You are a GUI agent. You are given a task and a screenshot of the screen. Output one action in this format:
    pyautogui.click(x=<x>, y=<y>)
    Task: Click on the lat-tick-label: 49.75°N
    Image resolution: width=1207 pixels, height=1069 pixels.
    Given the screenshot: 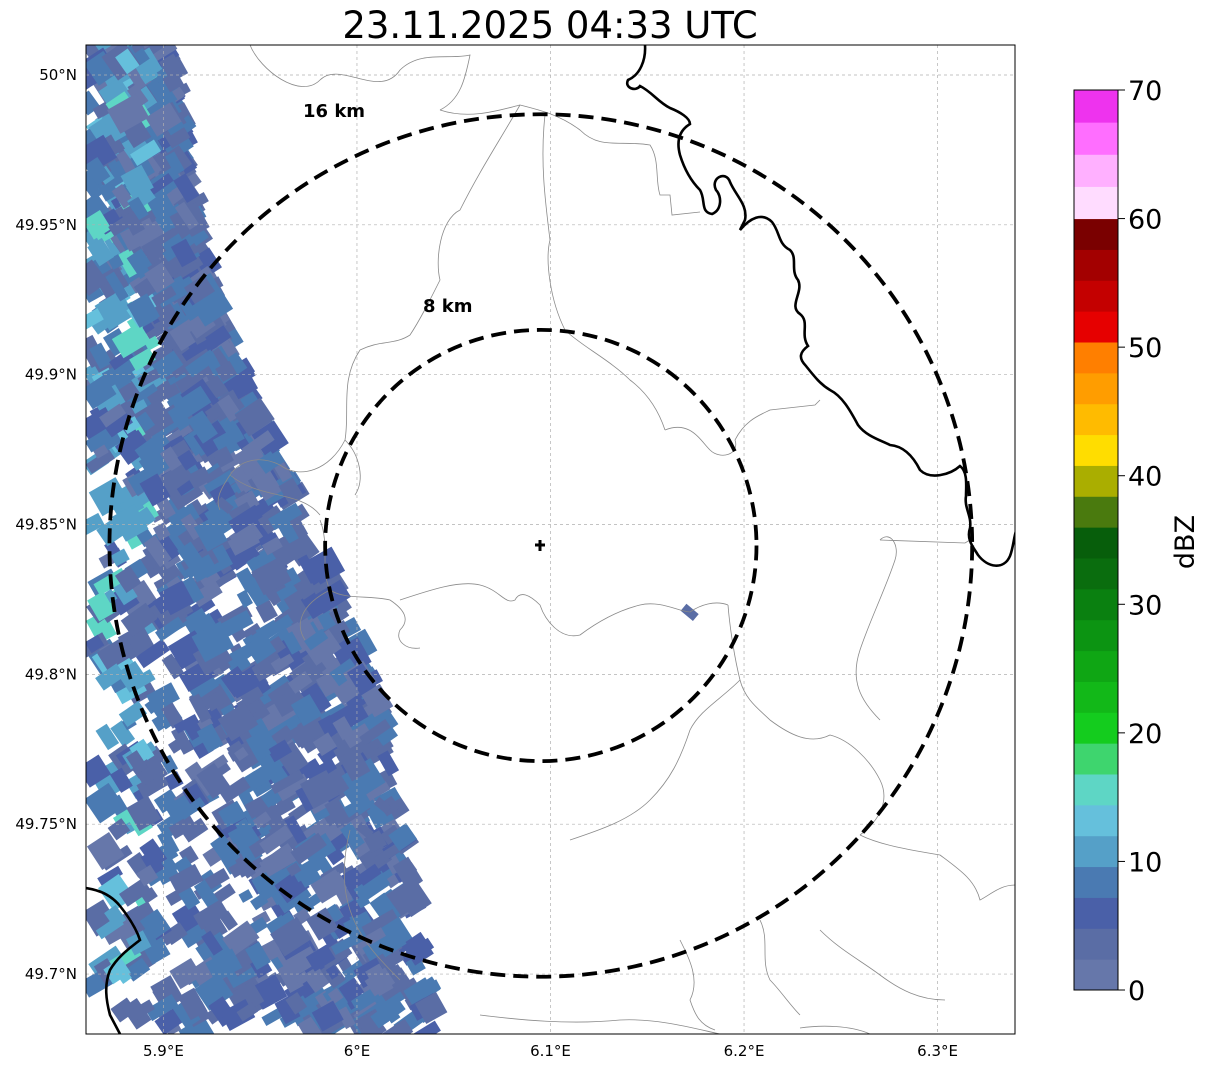 What is the action you would take?
    pyautogui.click(x=46, y=824)
    